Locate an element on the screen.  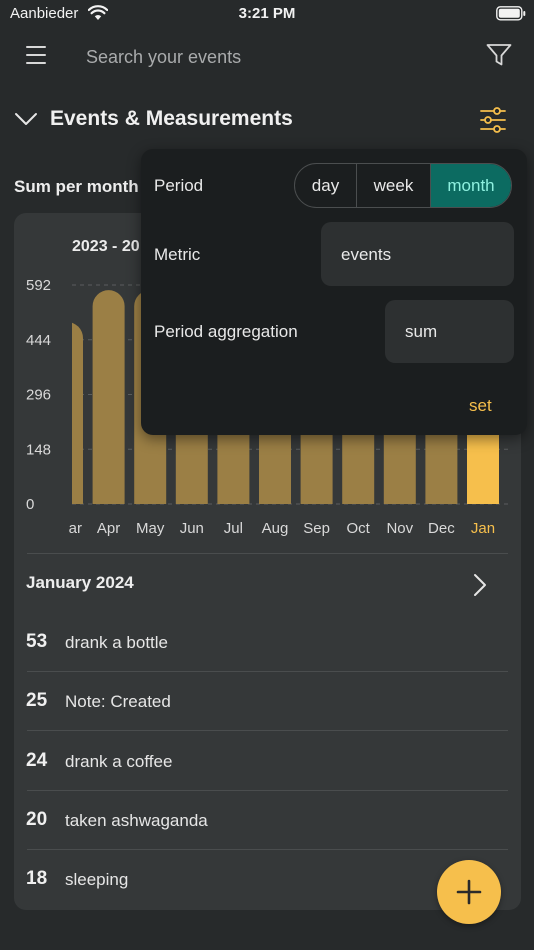
x-tick-label: May is located at coordinates (150, 528).